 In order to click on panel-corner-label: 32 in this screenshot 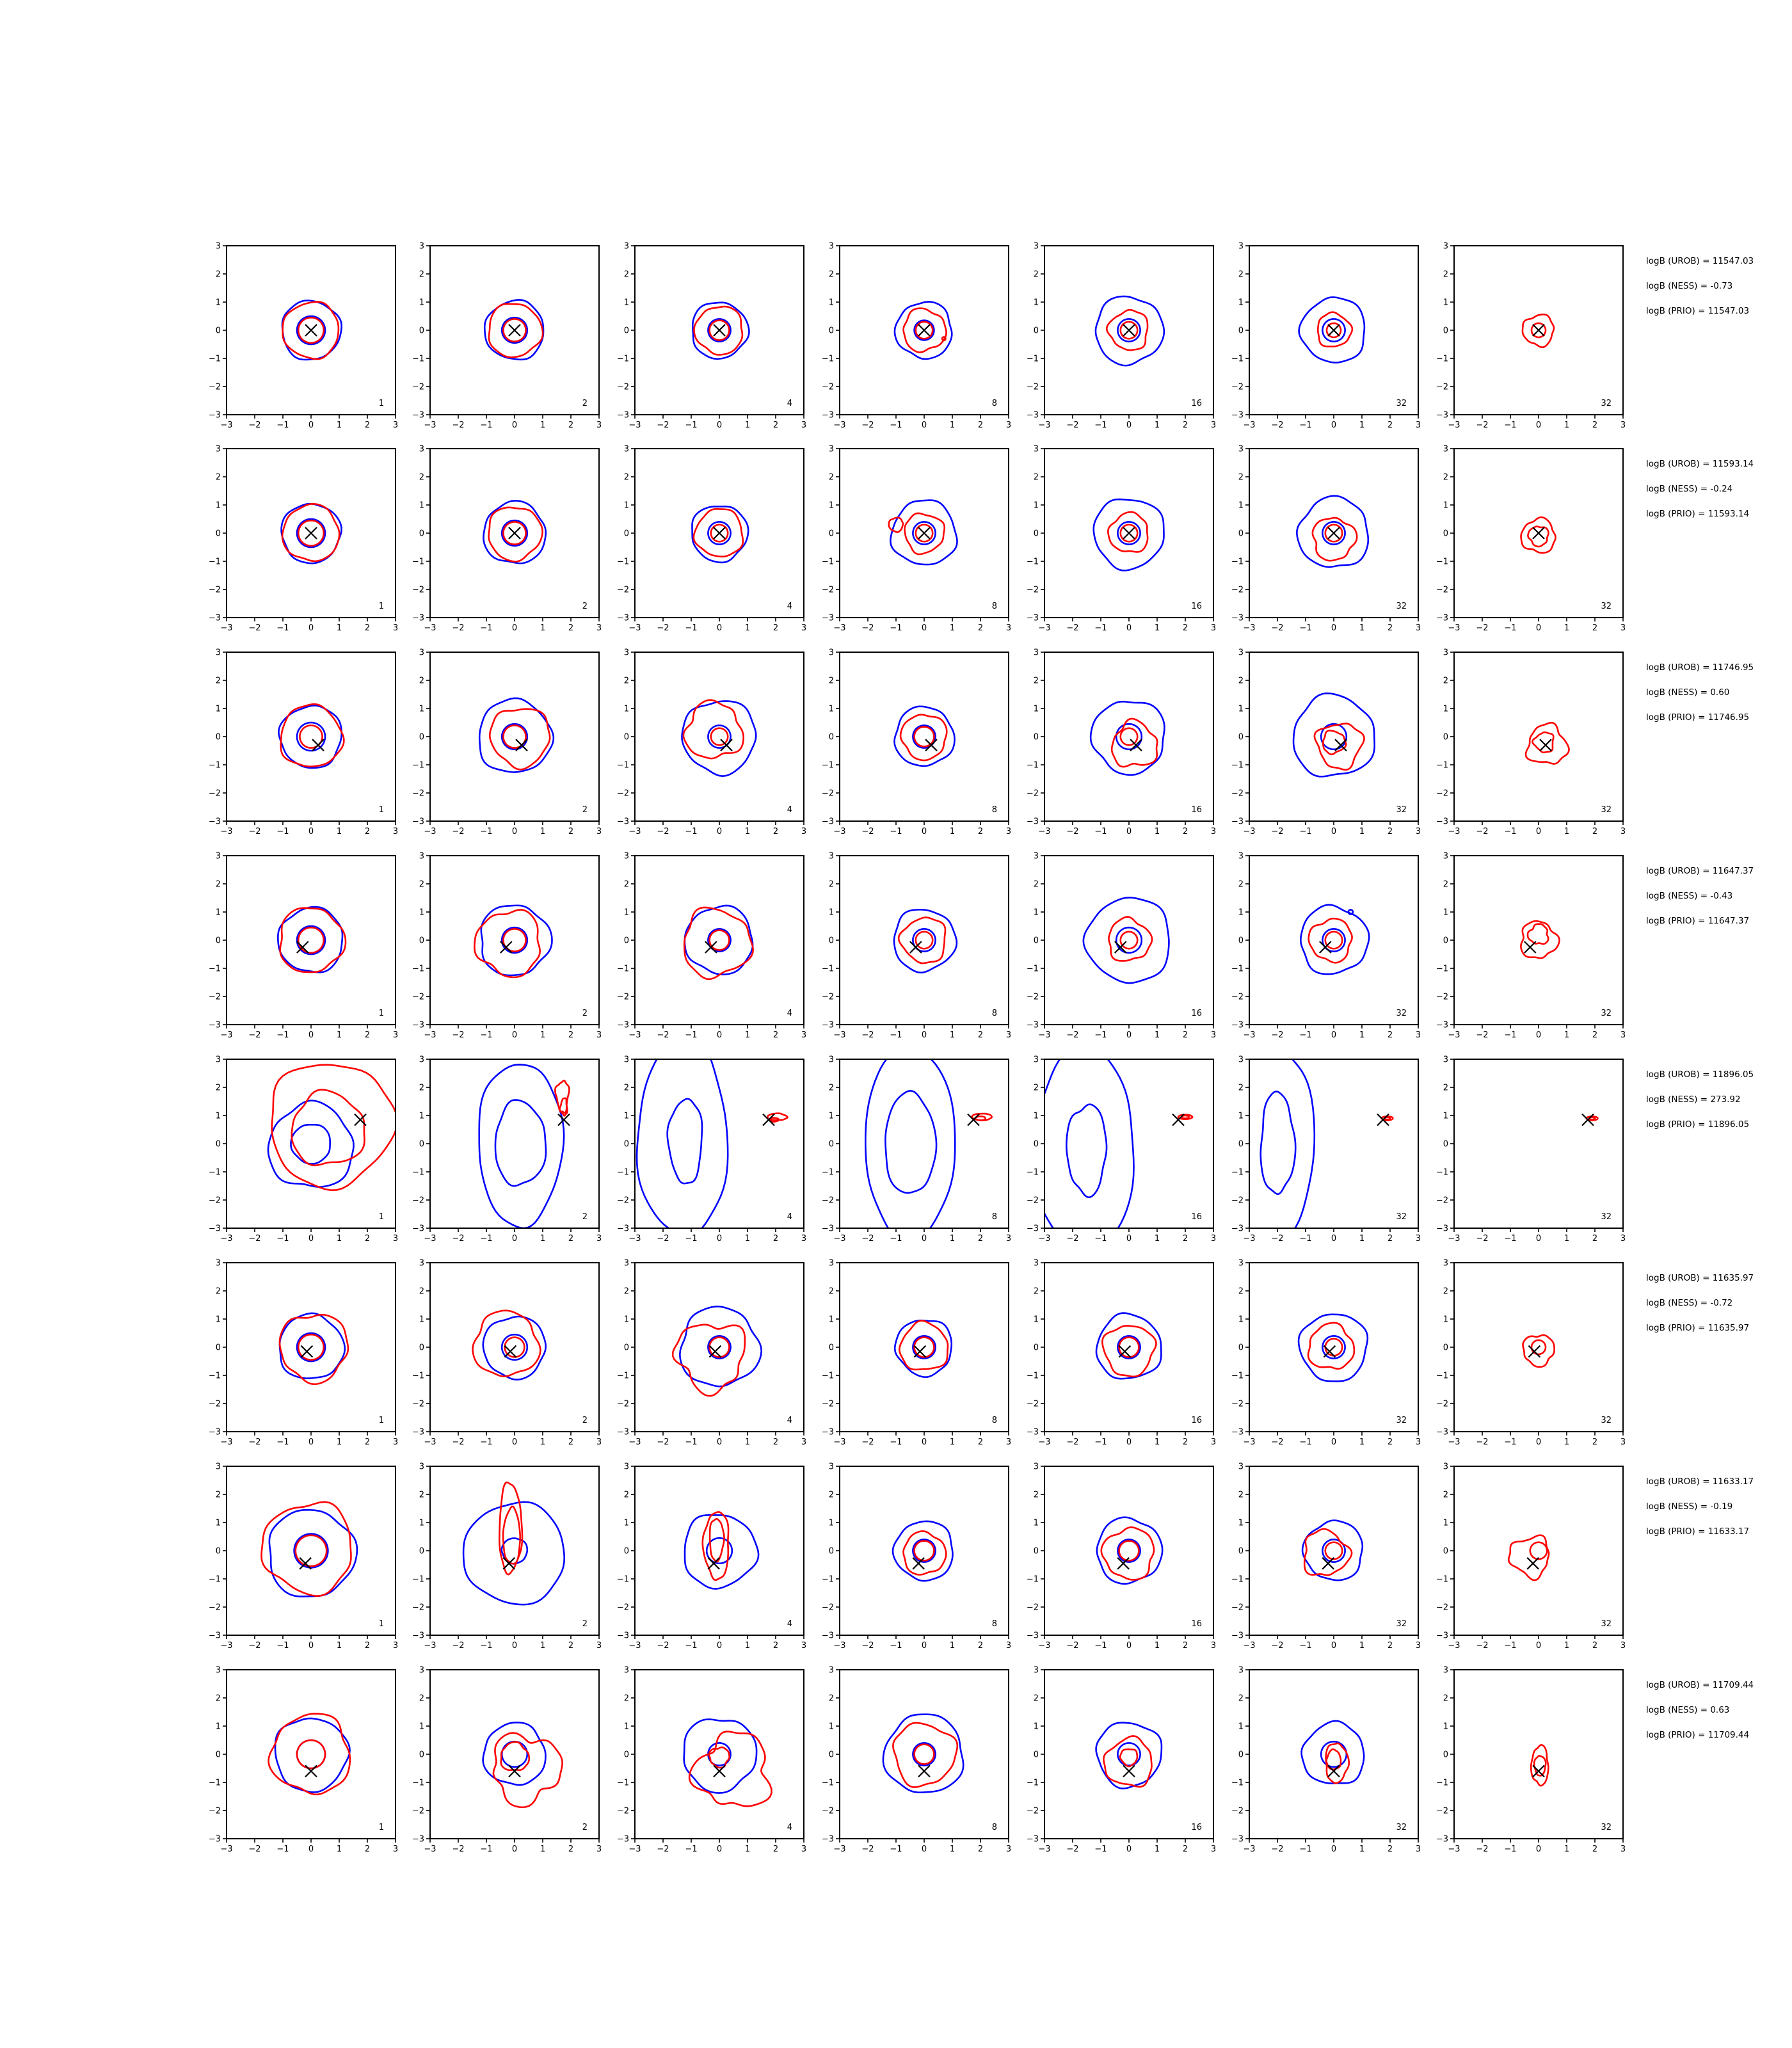, I will do `click(1606, 403)`.